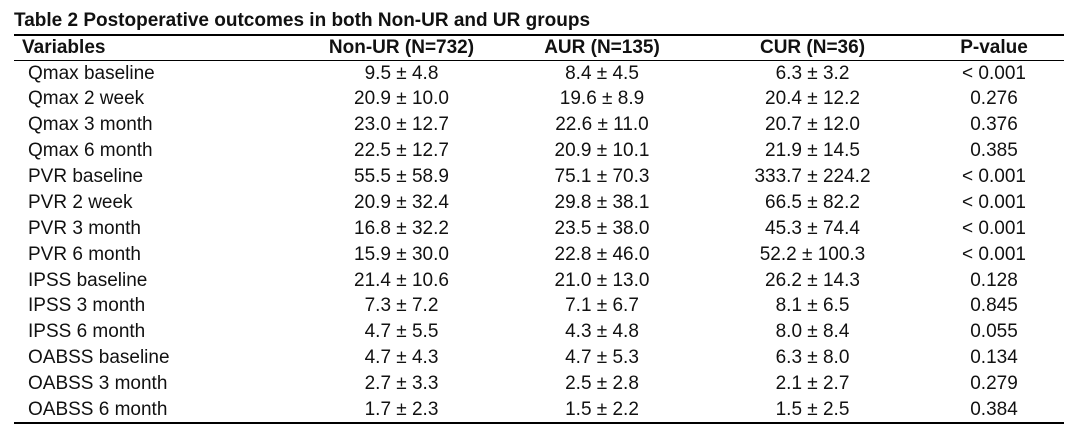 This screenshot has height=436, width=1080. Describe the element at coordinates (812, 125) in the screenshot. I see `cur-cell: 20.7 ± 12.0` at that location.